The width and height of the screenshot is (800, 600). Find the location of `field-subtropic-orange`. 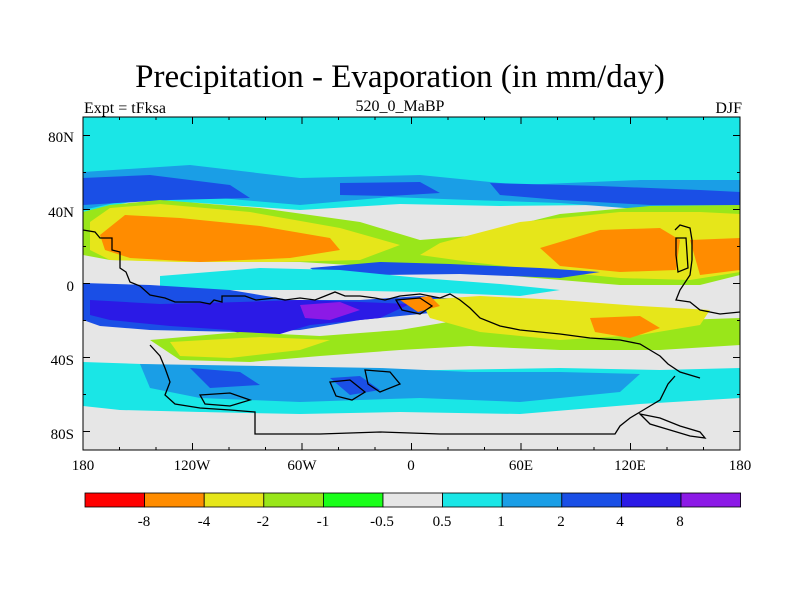

field-subtropic-orange is located at coordinates (420, 245).